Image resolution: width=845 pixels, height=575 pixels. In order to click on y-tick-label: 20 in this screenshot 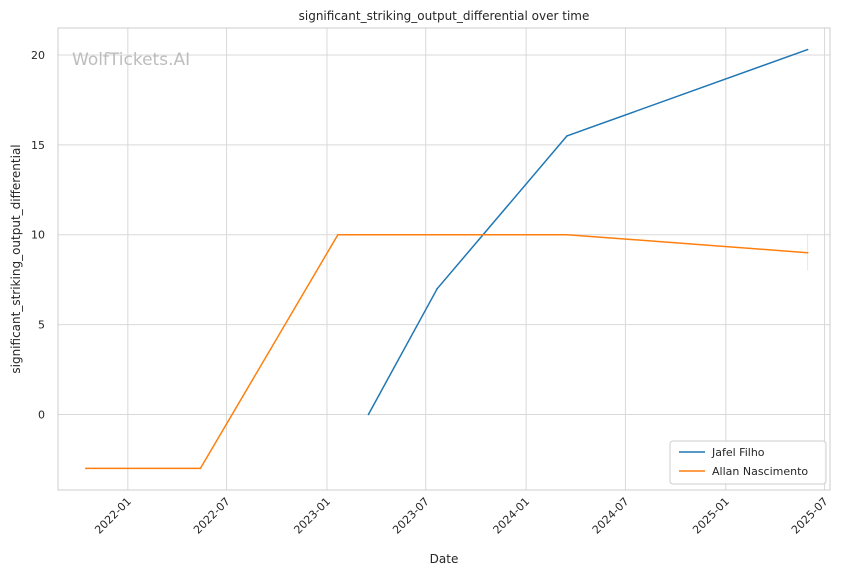, I will do `click(38, 55)`.